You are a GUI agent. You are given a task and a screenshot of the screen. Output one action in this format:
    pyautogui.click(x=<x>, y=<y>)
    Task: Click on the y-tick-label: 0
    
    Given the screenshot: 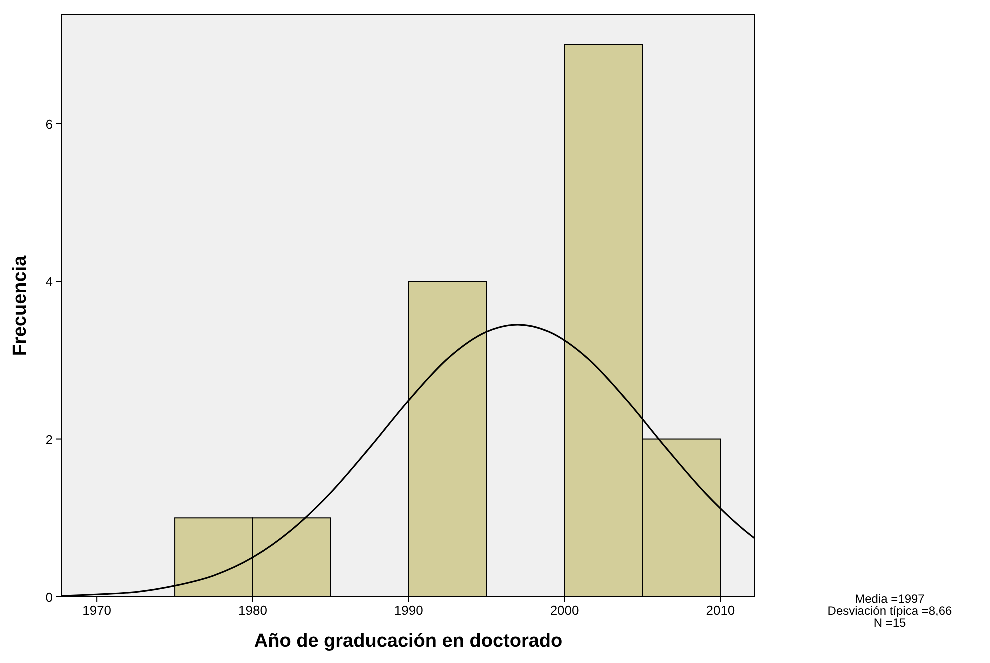 What is the action you would take?
    pyautogui.click(x=49, y=597)
    